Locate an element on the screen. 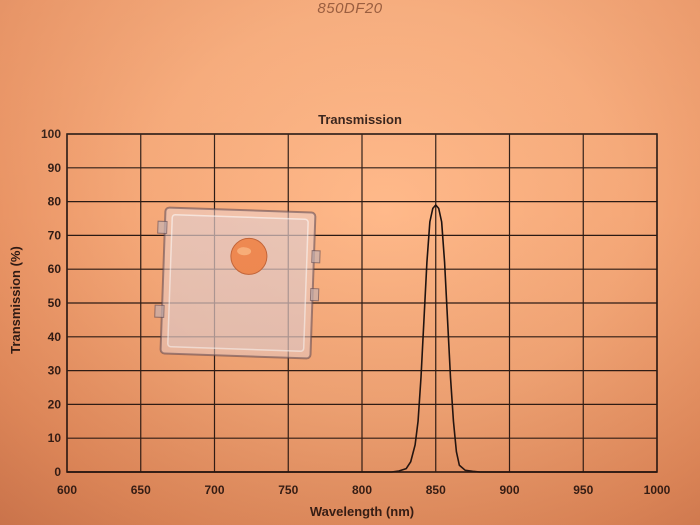 The width and height of the screenshot is (700, 525). y-tick-label: 50 is located at coordinates (55, 303).